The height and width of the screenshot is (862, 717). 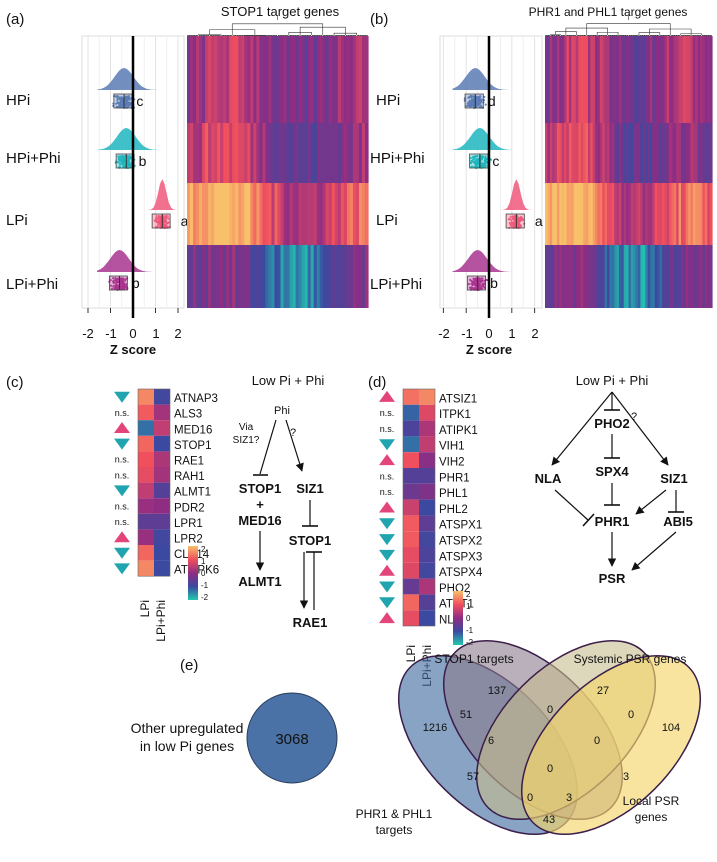 What do you see at coordinates (203, 549) in the screenshot?
I see `scale-tick: 2` at bounding box center [203, 549].